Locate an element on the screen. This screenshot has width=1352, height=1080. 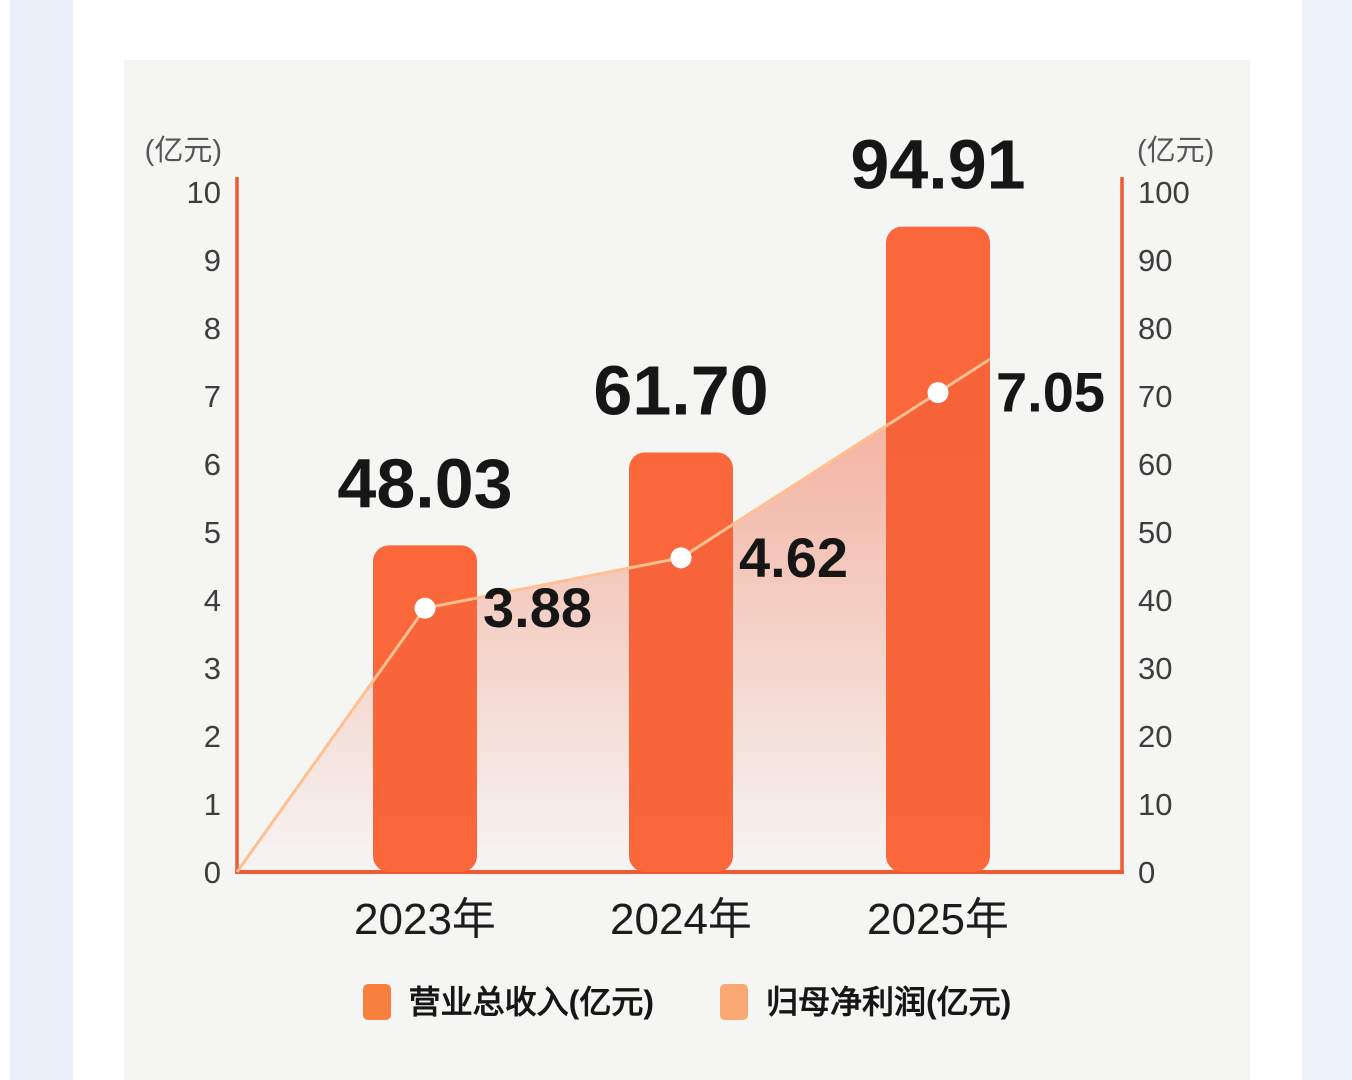
right-axis-tick: 20 is located at coordinates (1155, 736).